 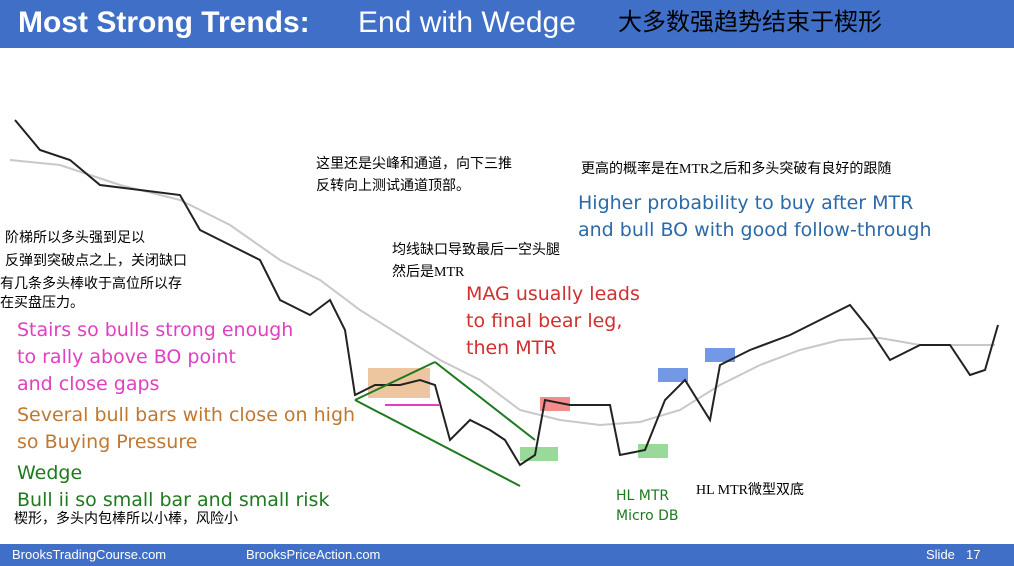 I want to click on note-line: 有几条多头棒收于高位所以存, so click(x=91, y=284).